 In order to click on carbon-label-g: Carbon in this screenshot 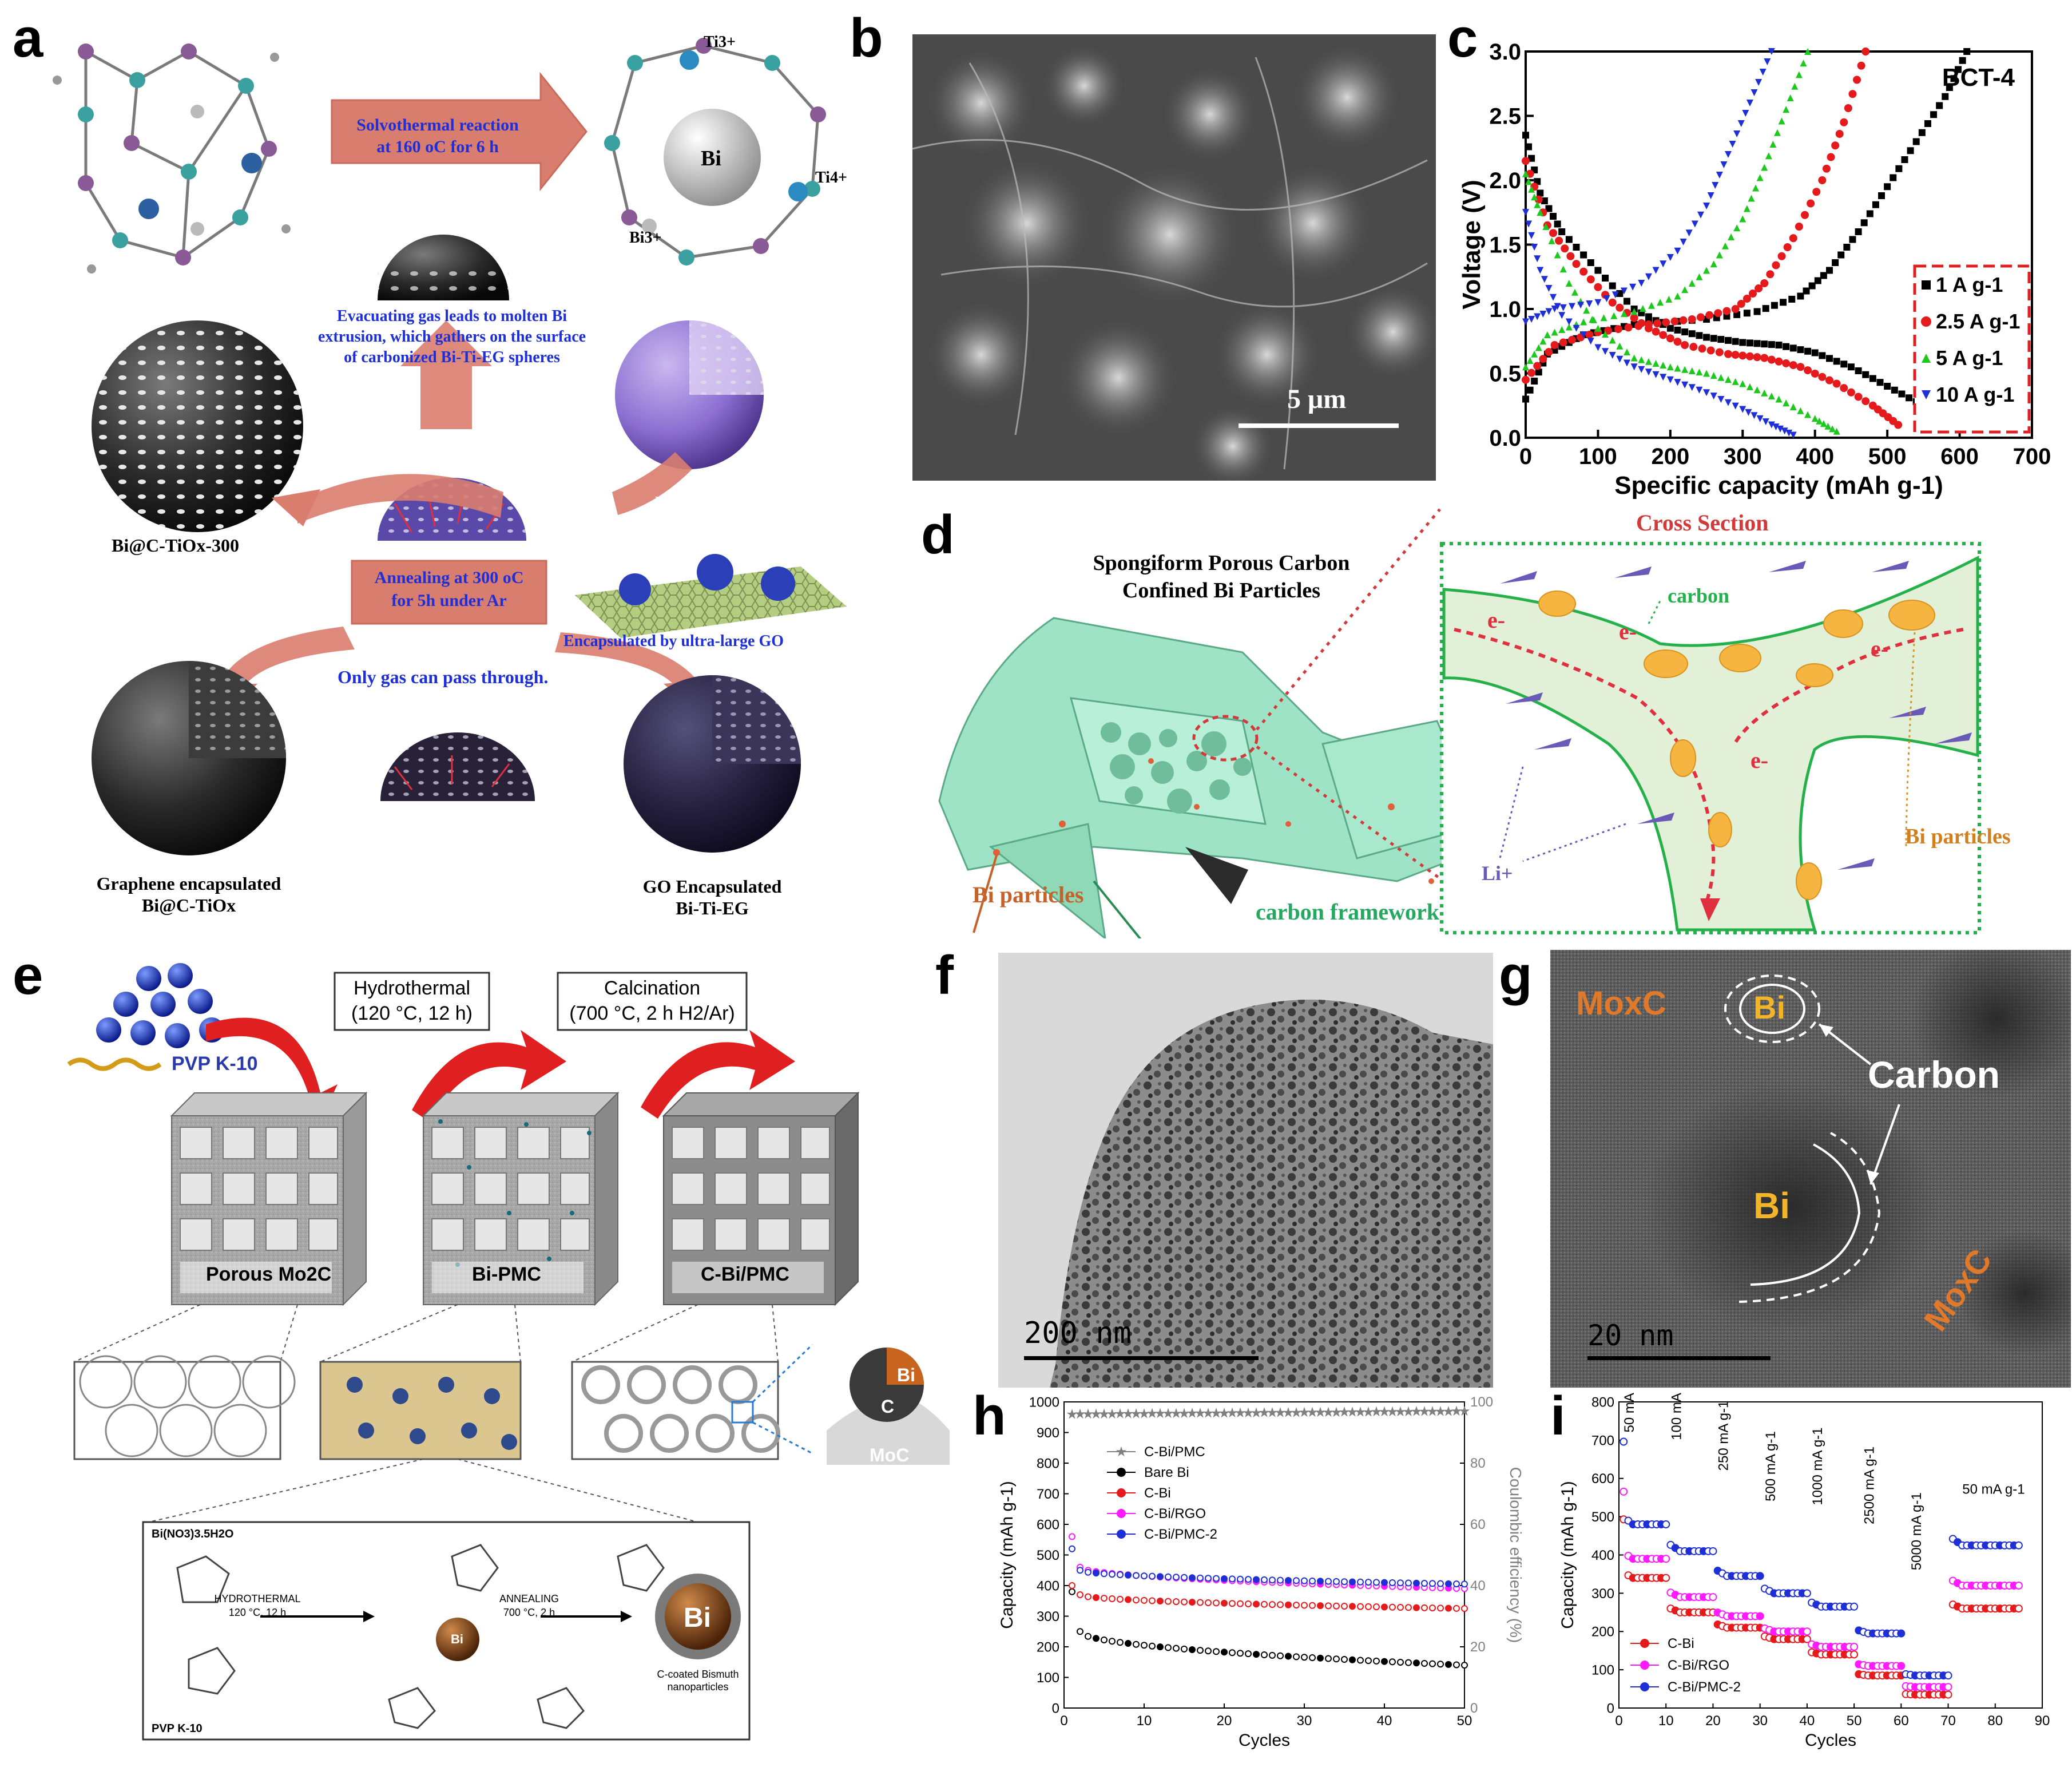, I will do `click(1934, 1074)`.